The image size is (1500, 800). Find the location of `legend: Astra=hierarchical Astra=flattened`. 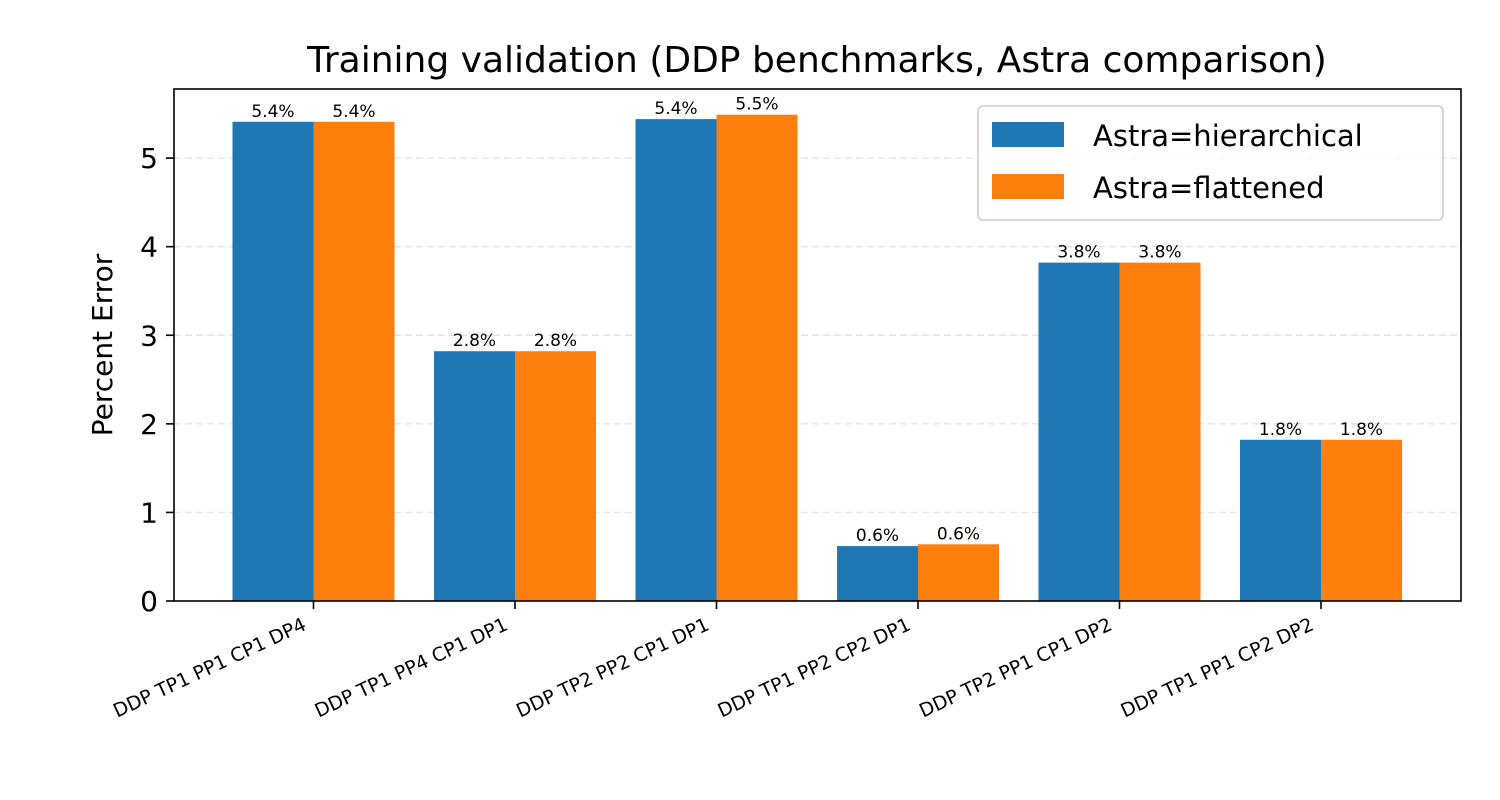

legend: Astra=hierarchical Astra=flattened is located at coordinates (1210, 163).